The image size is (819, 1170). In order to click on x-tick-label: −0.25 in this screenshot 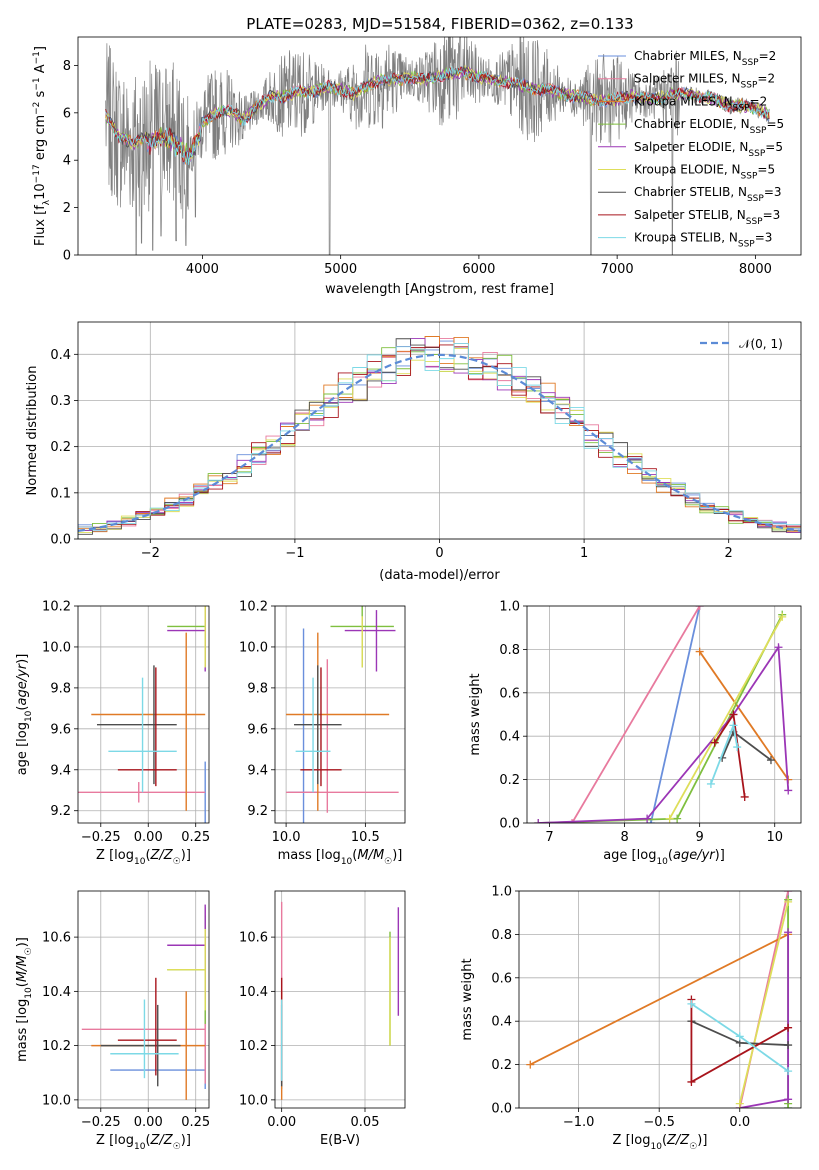, I will do `click(101, 1122)`.